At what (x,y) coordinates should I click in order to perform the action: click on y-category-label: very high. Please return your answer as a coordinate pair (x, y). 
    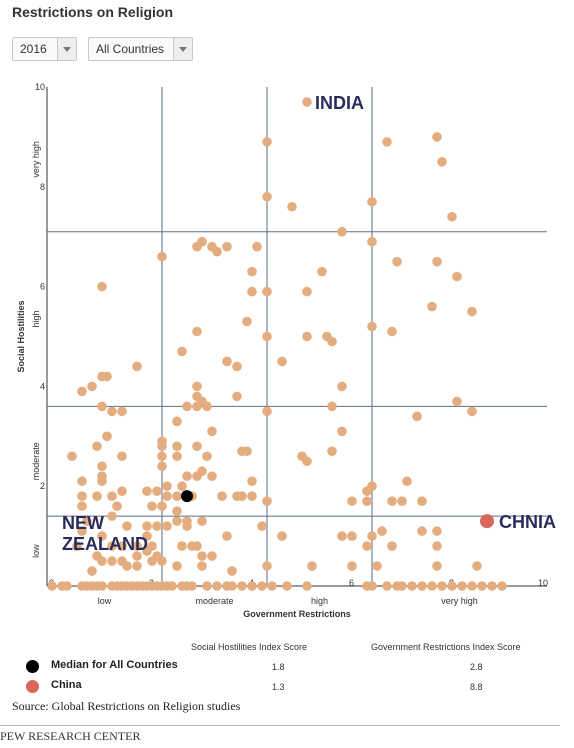
    Looking at the image, I should click on (36, 159).